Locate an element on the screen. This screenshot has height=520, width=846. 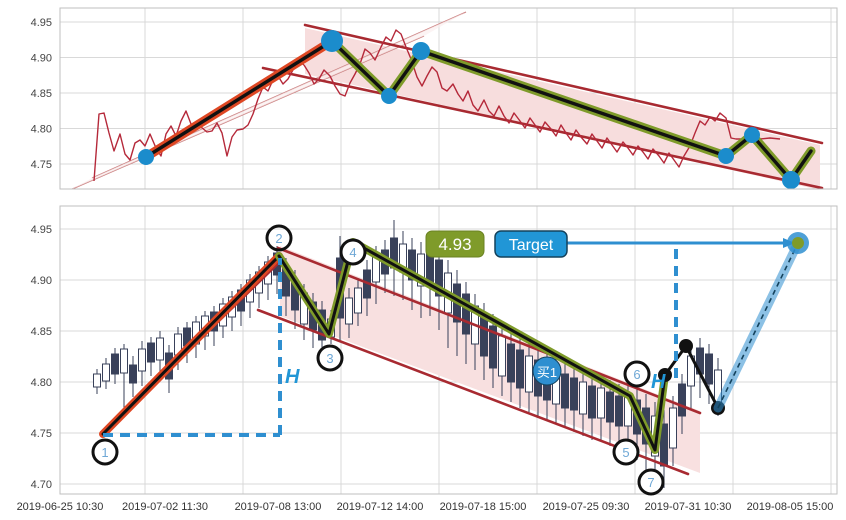
xtick-2: 2019-07-08 13:00 is located at coordinates (278, 507).